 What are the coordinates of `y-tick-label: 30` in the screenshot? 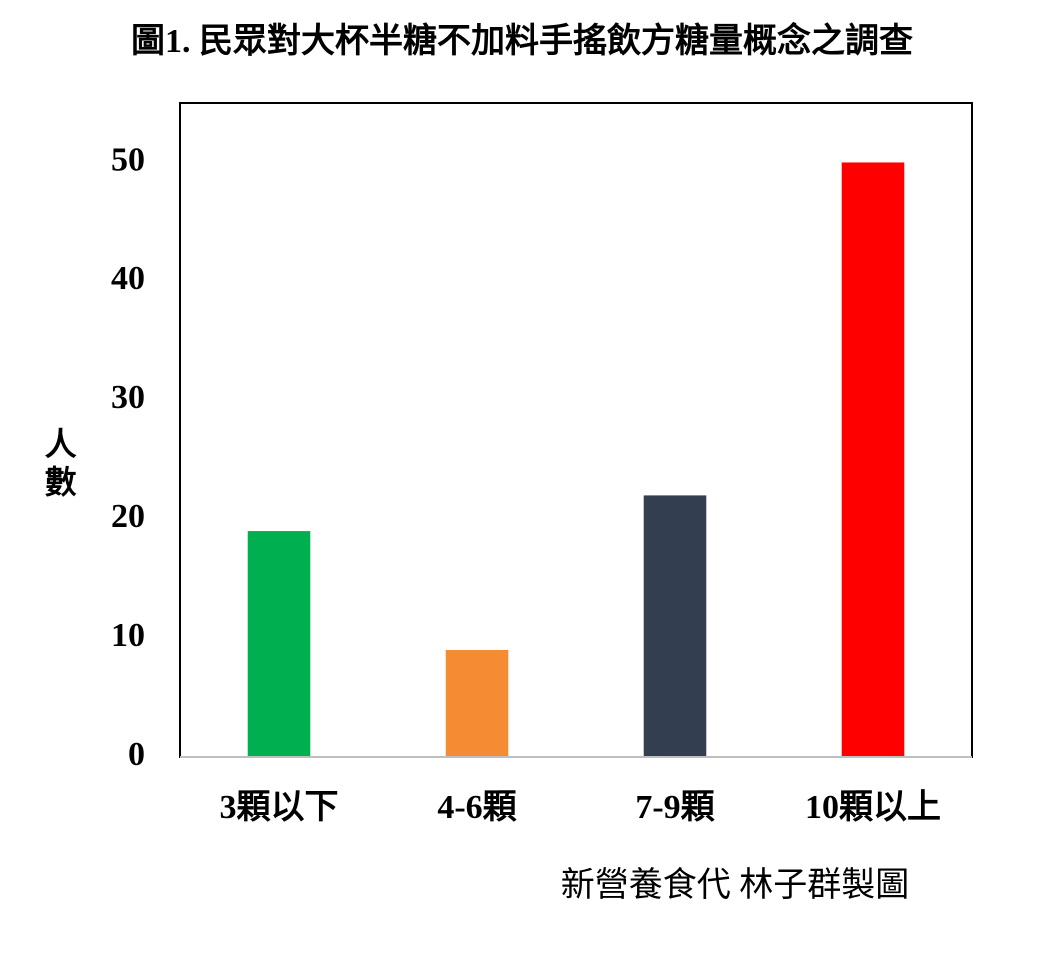 It's located at (128, 397).